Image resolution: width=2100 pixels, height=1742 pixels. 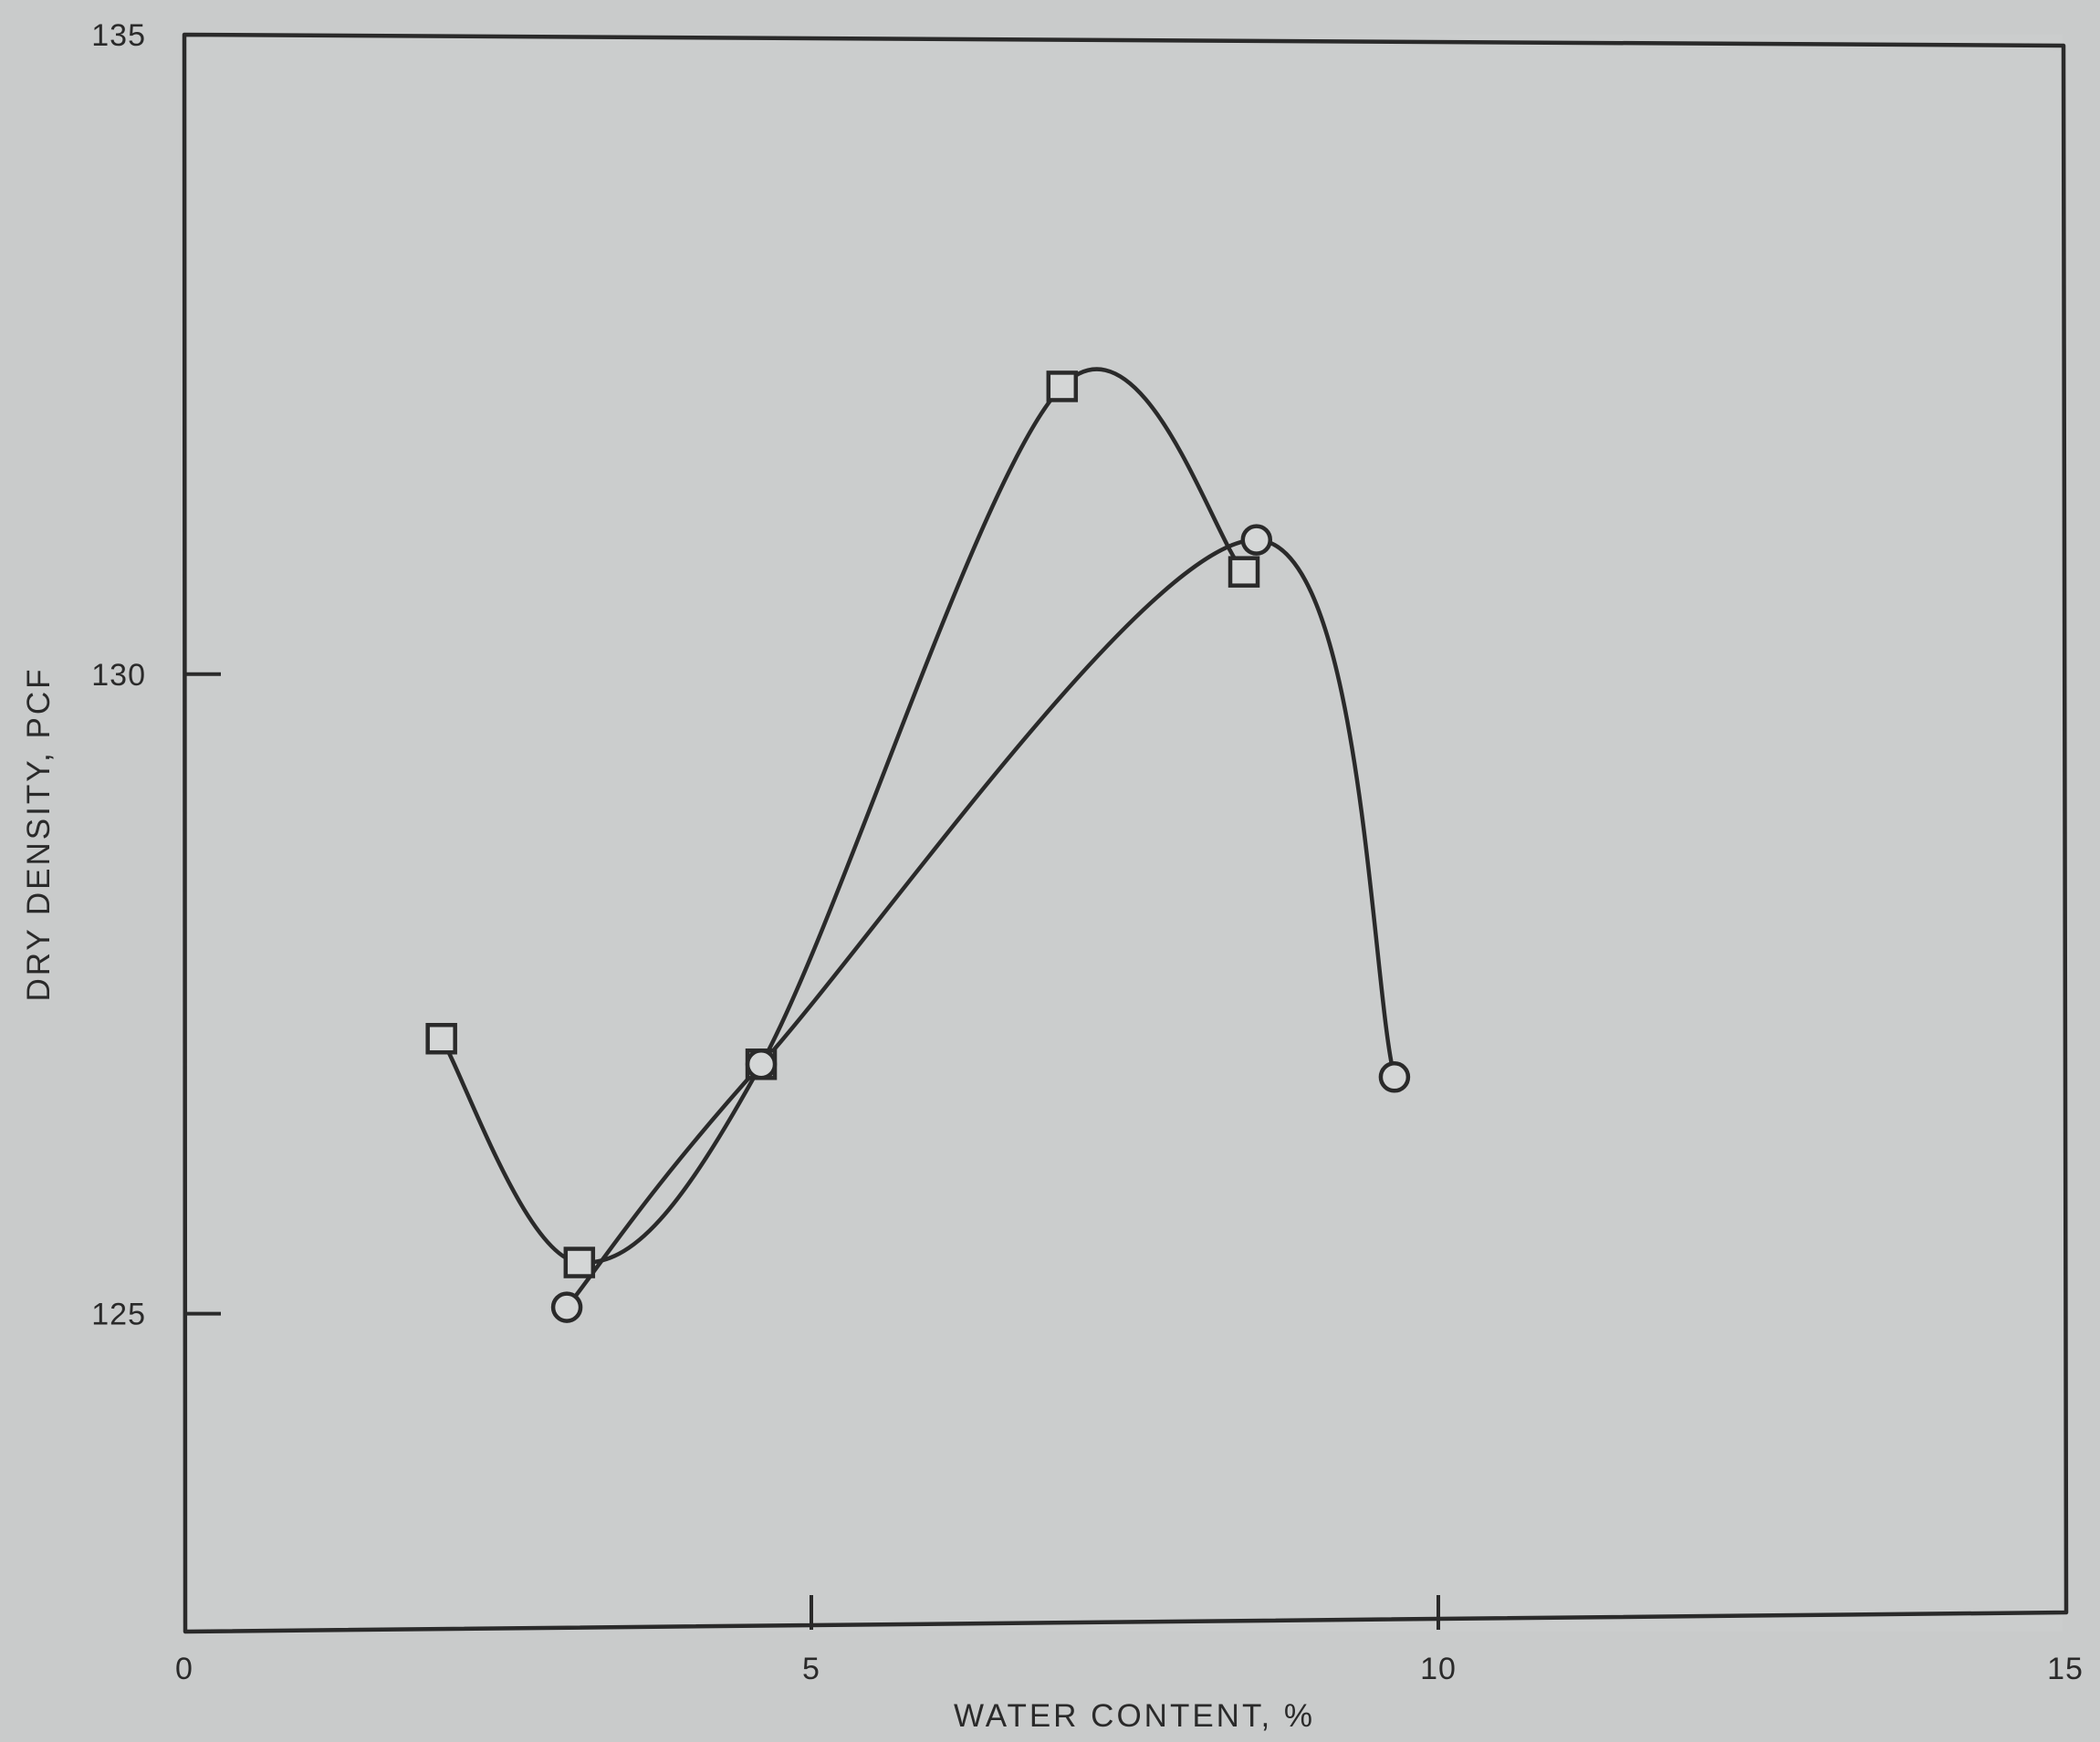 What do you see at coordinates (118, 35) in the screenshot?
I see `y-tick-label: 135` at bounding box center [118, 35].